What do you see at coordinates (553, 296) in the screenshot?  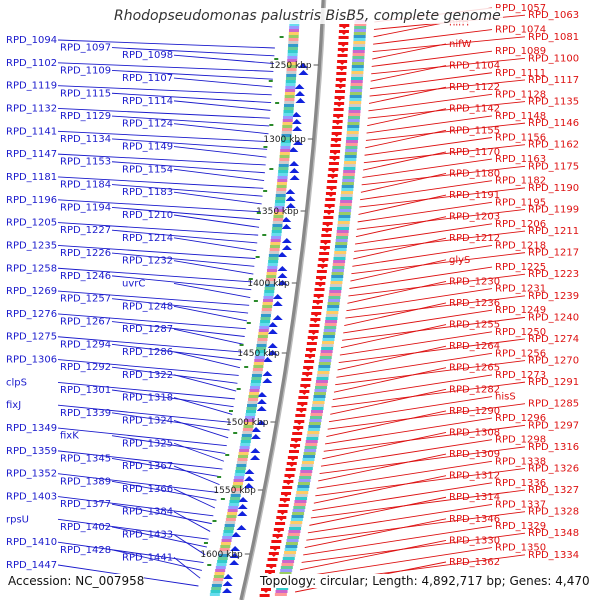 I see `right-gene-label: RPD_1239` at bounding box center [553, 296].